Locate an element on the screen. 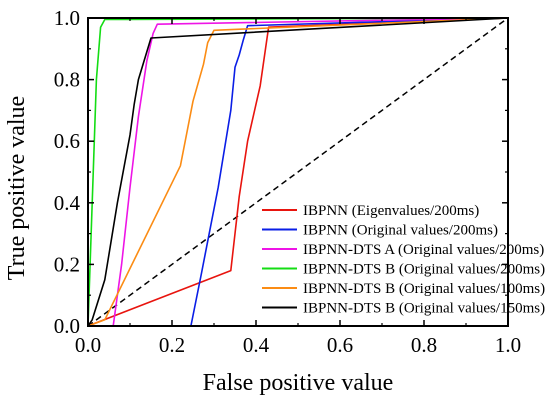  legend-label-5: IBPNN-DTS B (Original values/100ms) is located at coordinates (424, 289).